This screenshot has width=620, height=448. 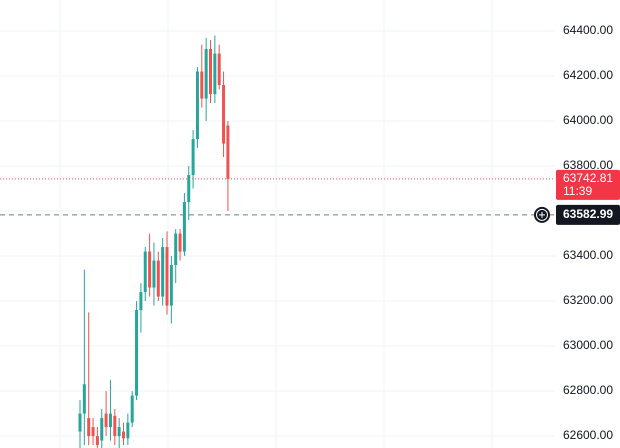 I want to click on y-tick-label: 62800.00, so click(x=588, y=390).